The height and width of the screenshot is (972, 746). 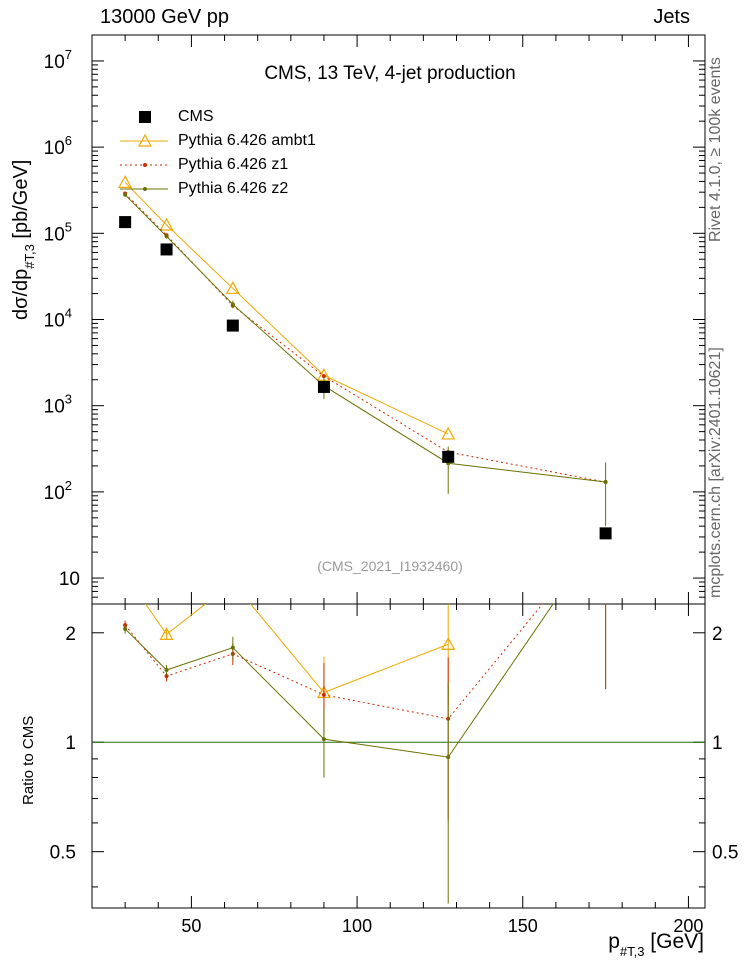 What do you see at coordinates (58, 491) in the screenshot?
I see `y-tick-label: 10²` at bounding box center [58, 491].